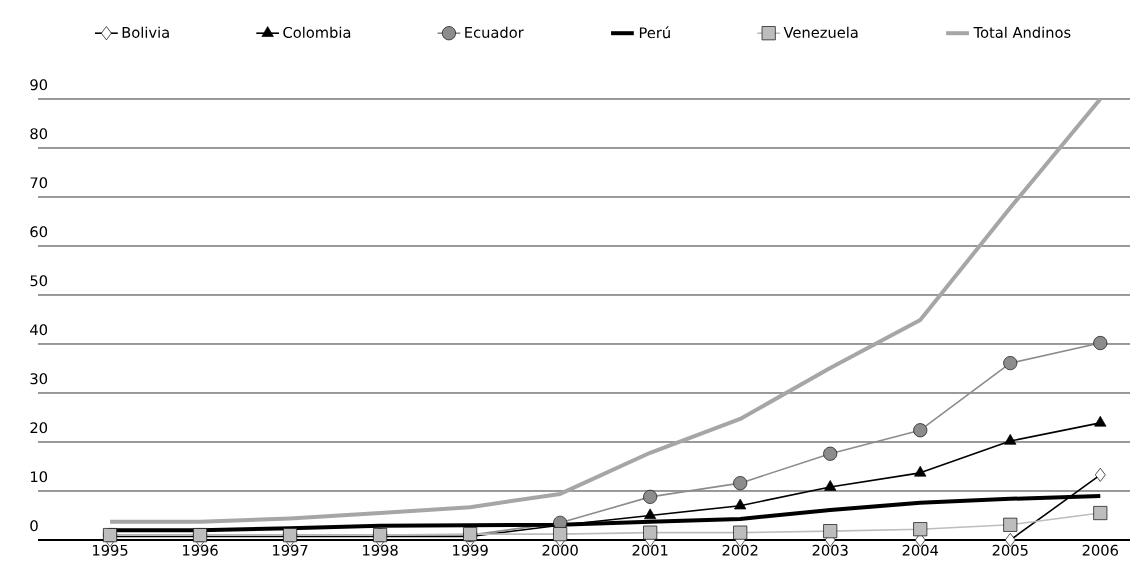 The width and height of the screenshot is (1147, 577). I want to click on x-tick-label: 2004, so click(920, 550).